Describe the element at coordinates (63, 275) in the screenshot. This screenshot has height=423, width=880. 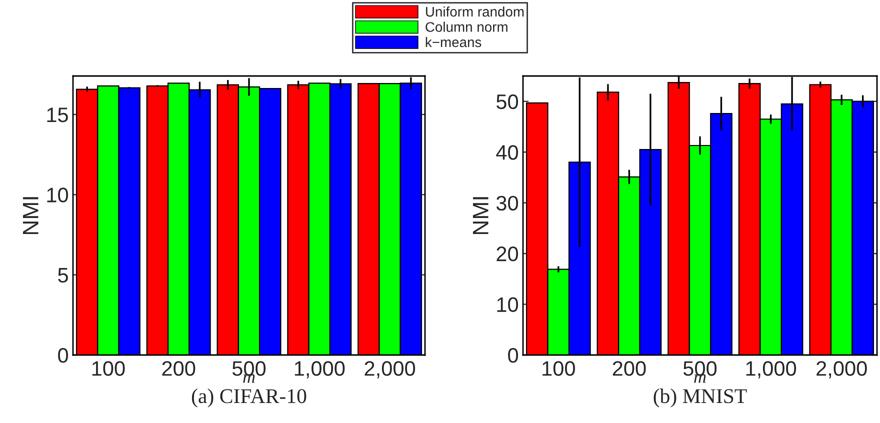
I see `y-tick-label: 5` at that location.